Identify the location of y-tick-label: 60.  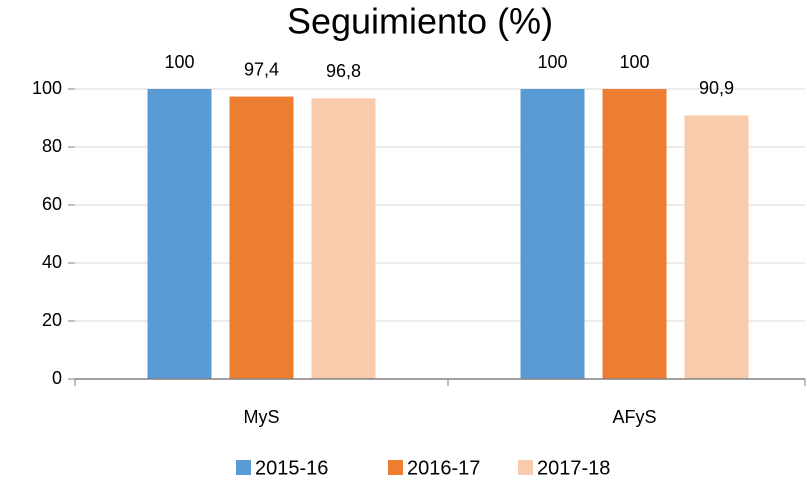
(52, 204).